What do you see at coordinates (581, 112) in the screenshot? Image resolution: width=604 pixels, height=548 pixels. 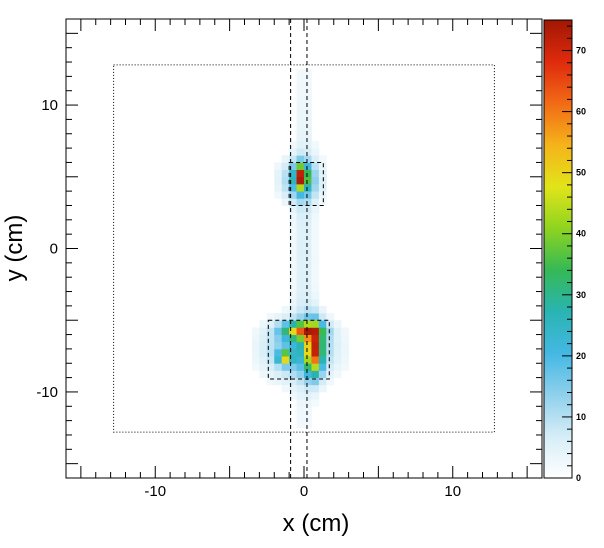 I see `colorbar-tick-label: 60` at bounding box center [581, 112].